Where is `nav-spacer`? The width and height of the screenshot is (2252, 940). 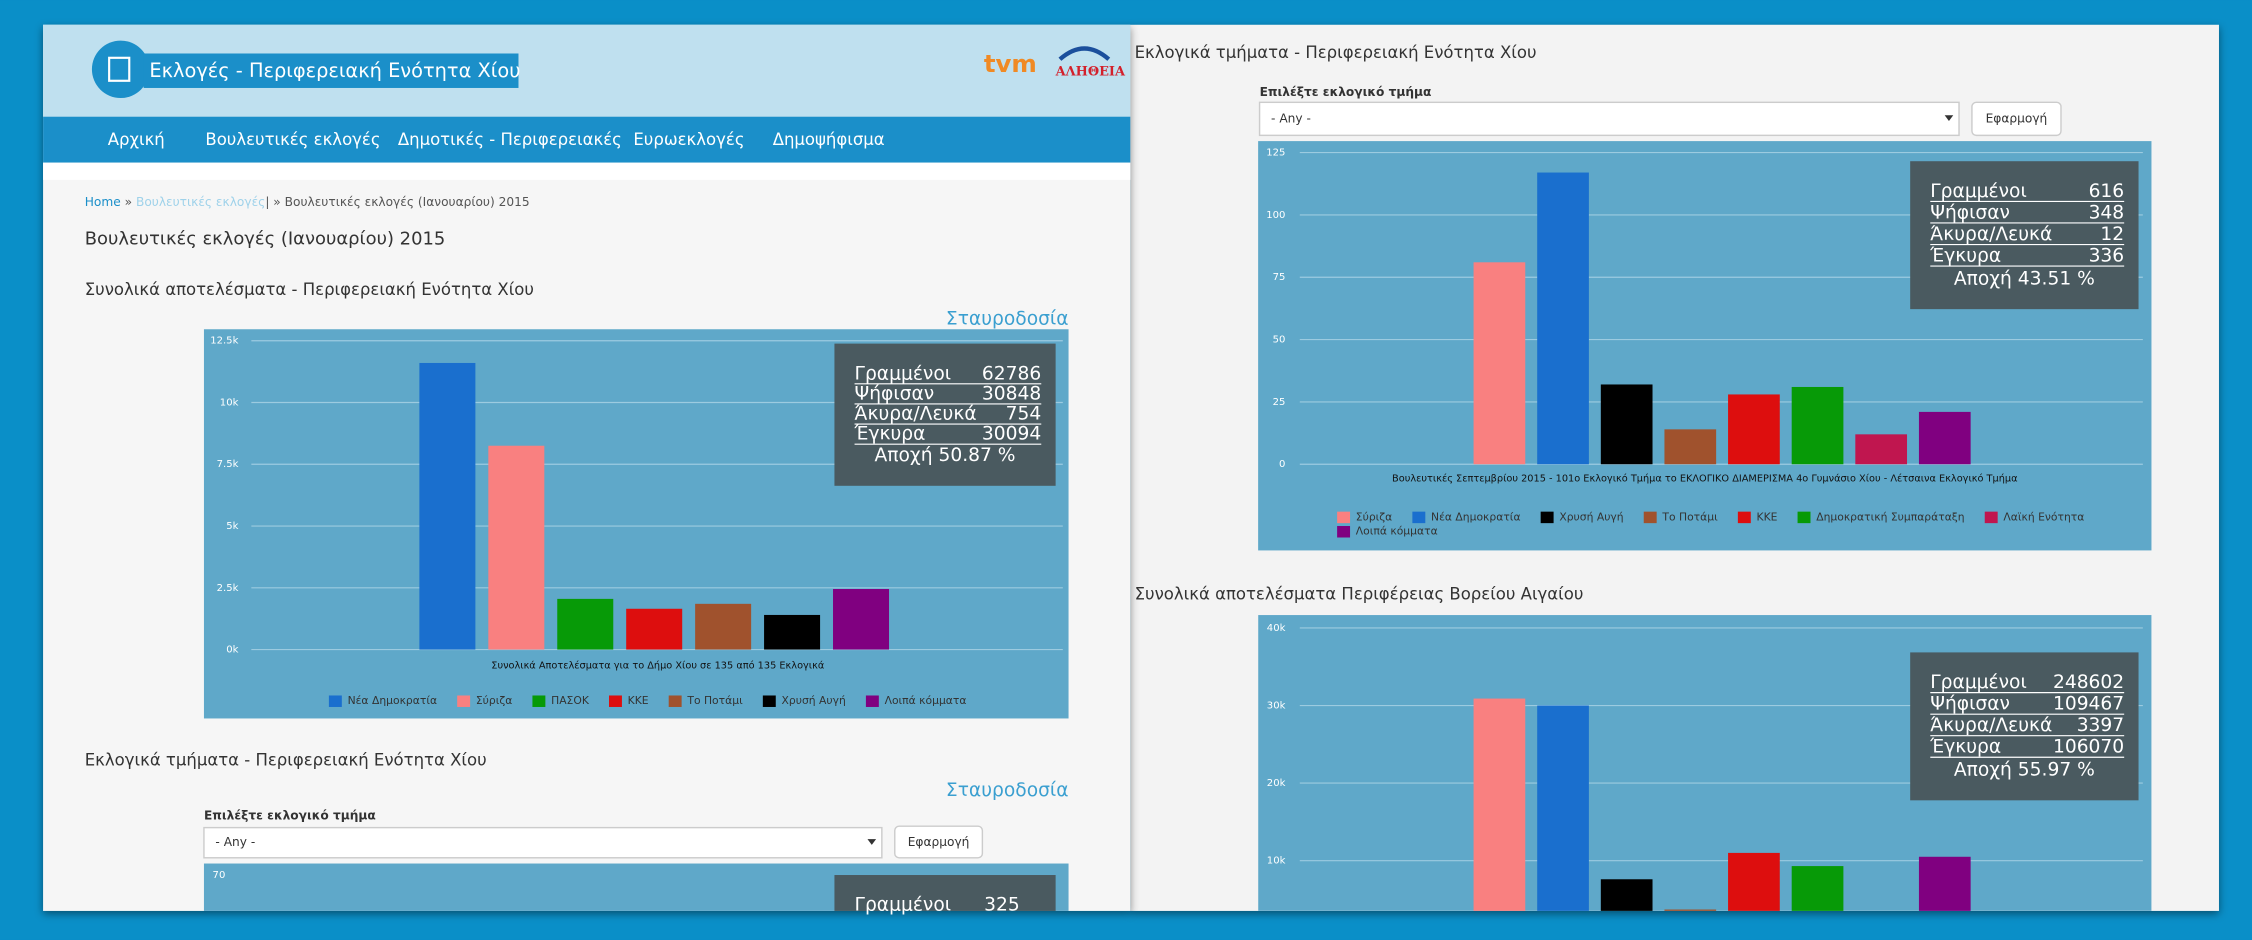
nav-spacer is located at coordinates (587, 171).